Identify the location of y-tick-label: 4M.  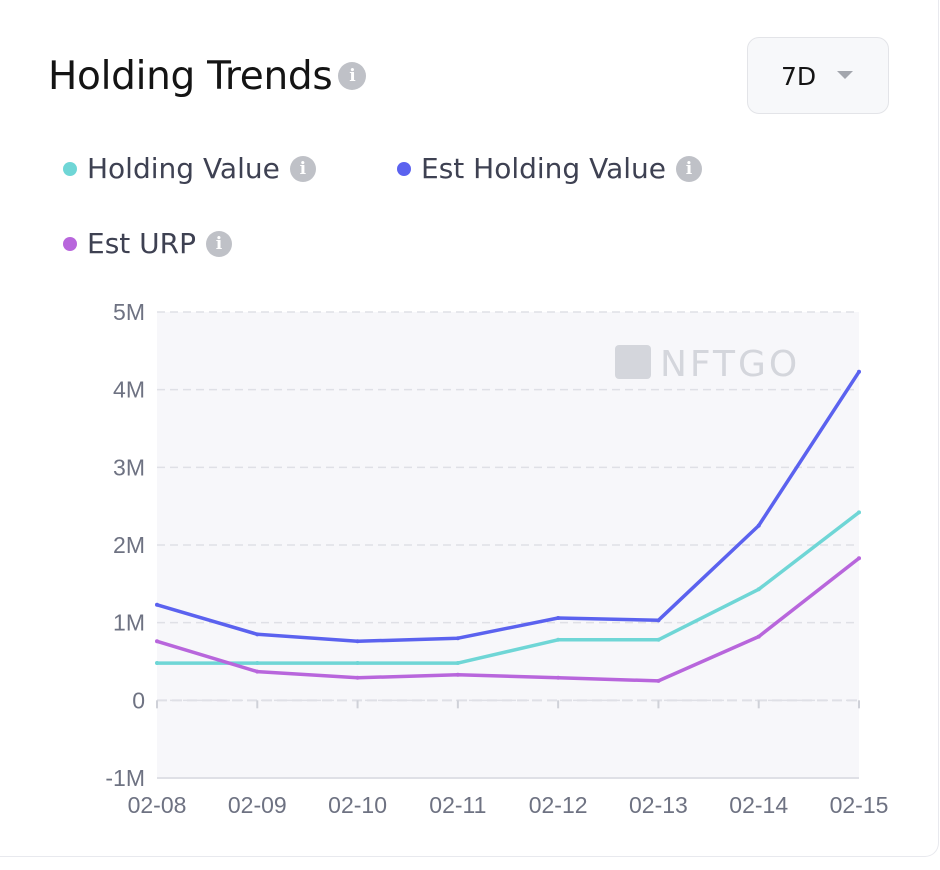
(129, 390).